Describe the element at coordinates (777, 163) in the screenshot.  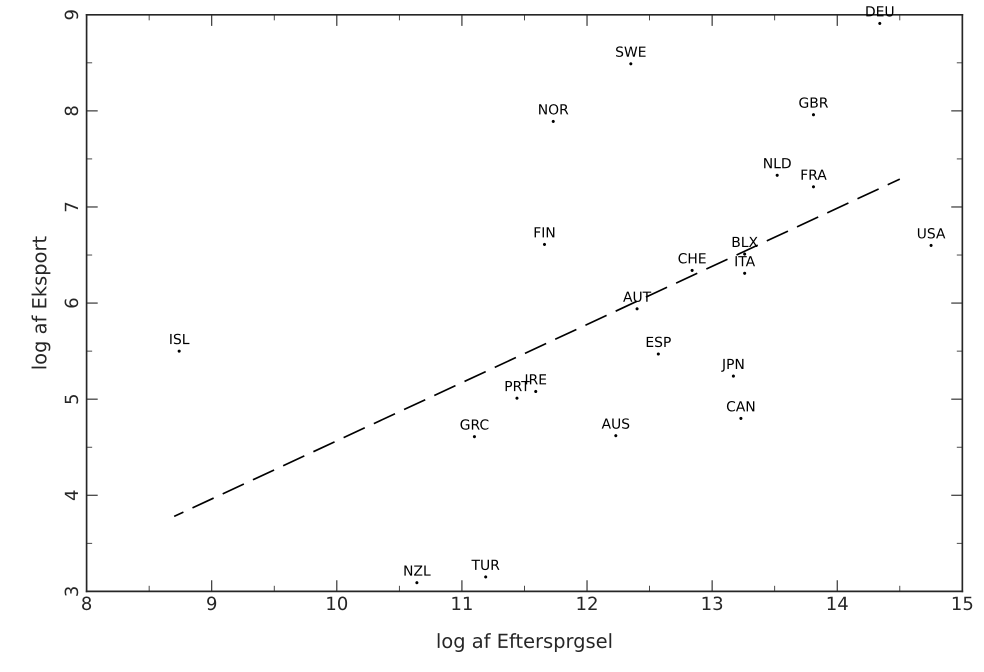
I see `data-label: NLD` at that location.